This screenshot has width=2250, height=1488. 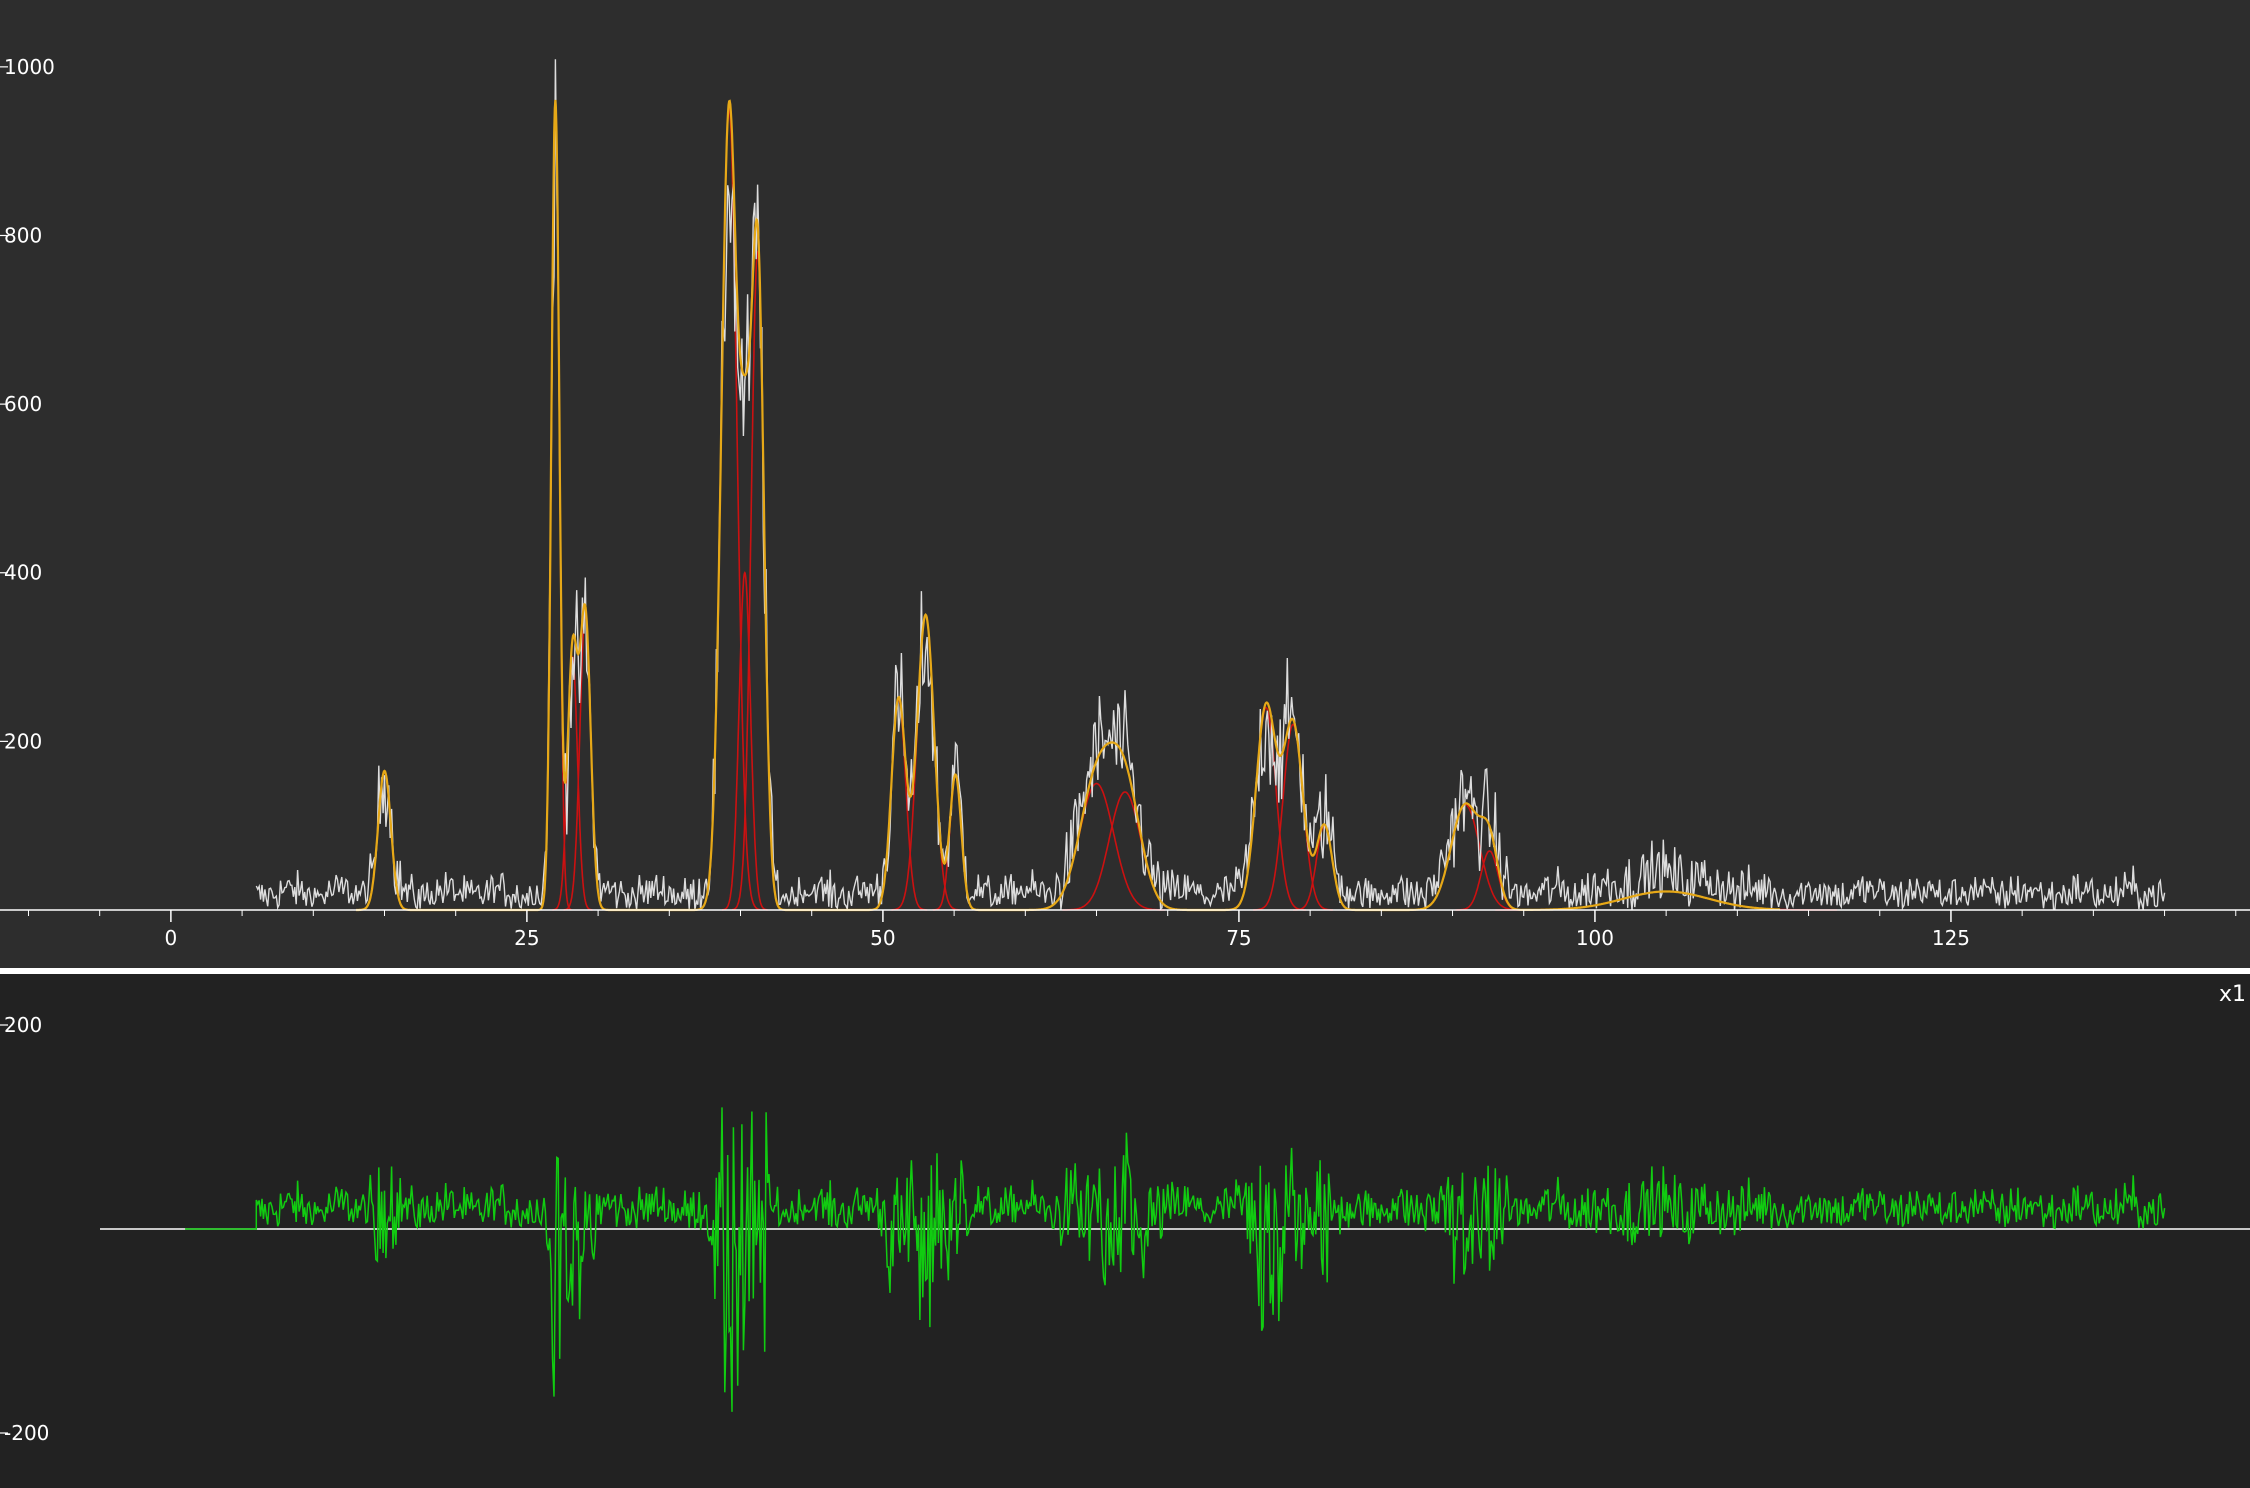 What do you see at coordinates (23, 573) in the screenshot?
I see `y-tick-label-400: 400` at bounding box center [23, 573].